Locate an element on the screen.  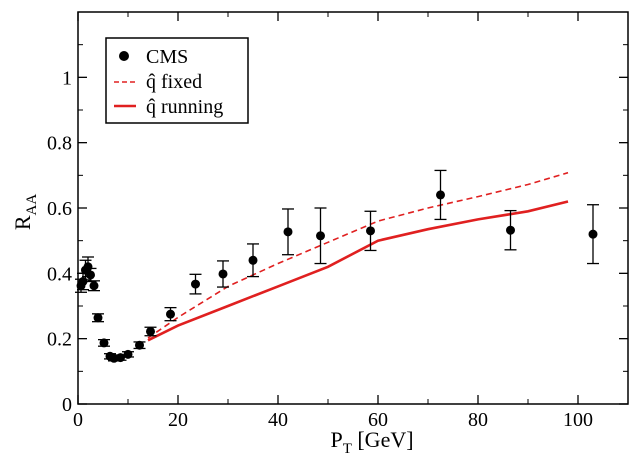
y-tick-label: 1 is located at coordinates (67, 78).